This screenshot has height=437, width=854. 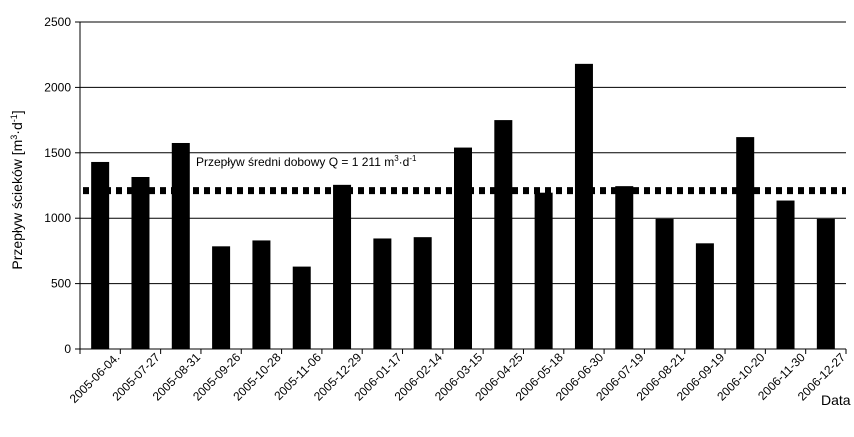 I want to click on y-axis-title-mid: ·d, so click(x=17, y=128).